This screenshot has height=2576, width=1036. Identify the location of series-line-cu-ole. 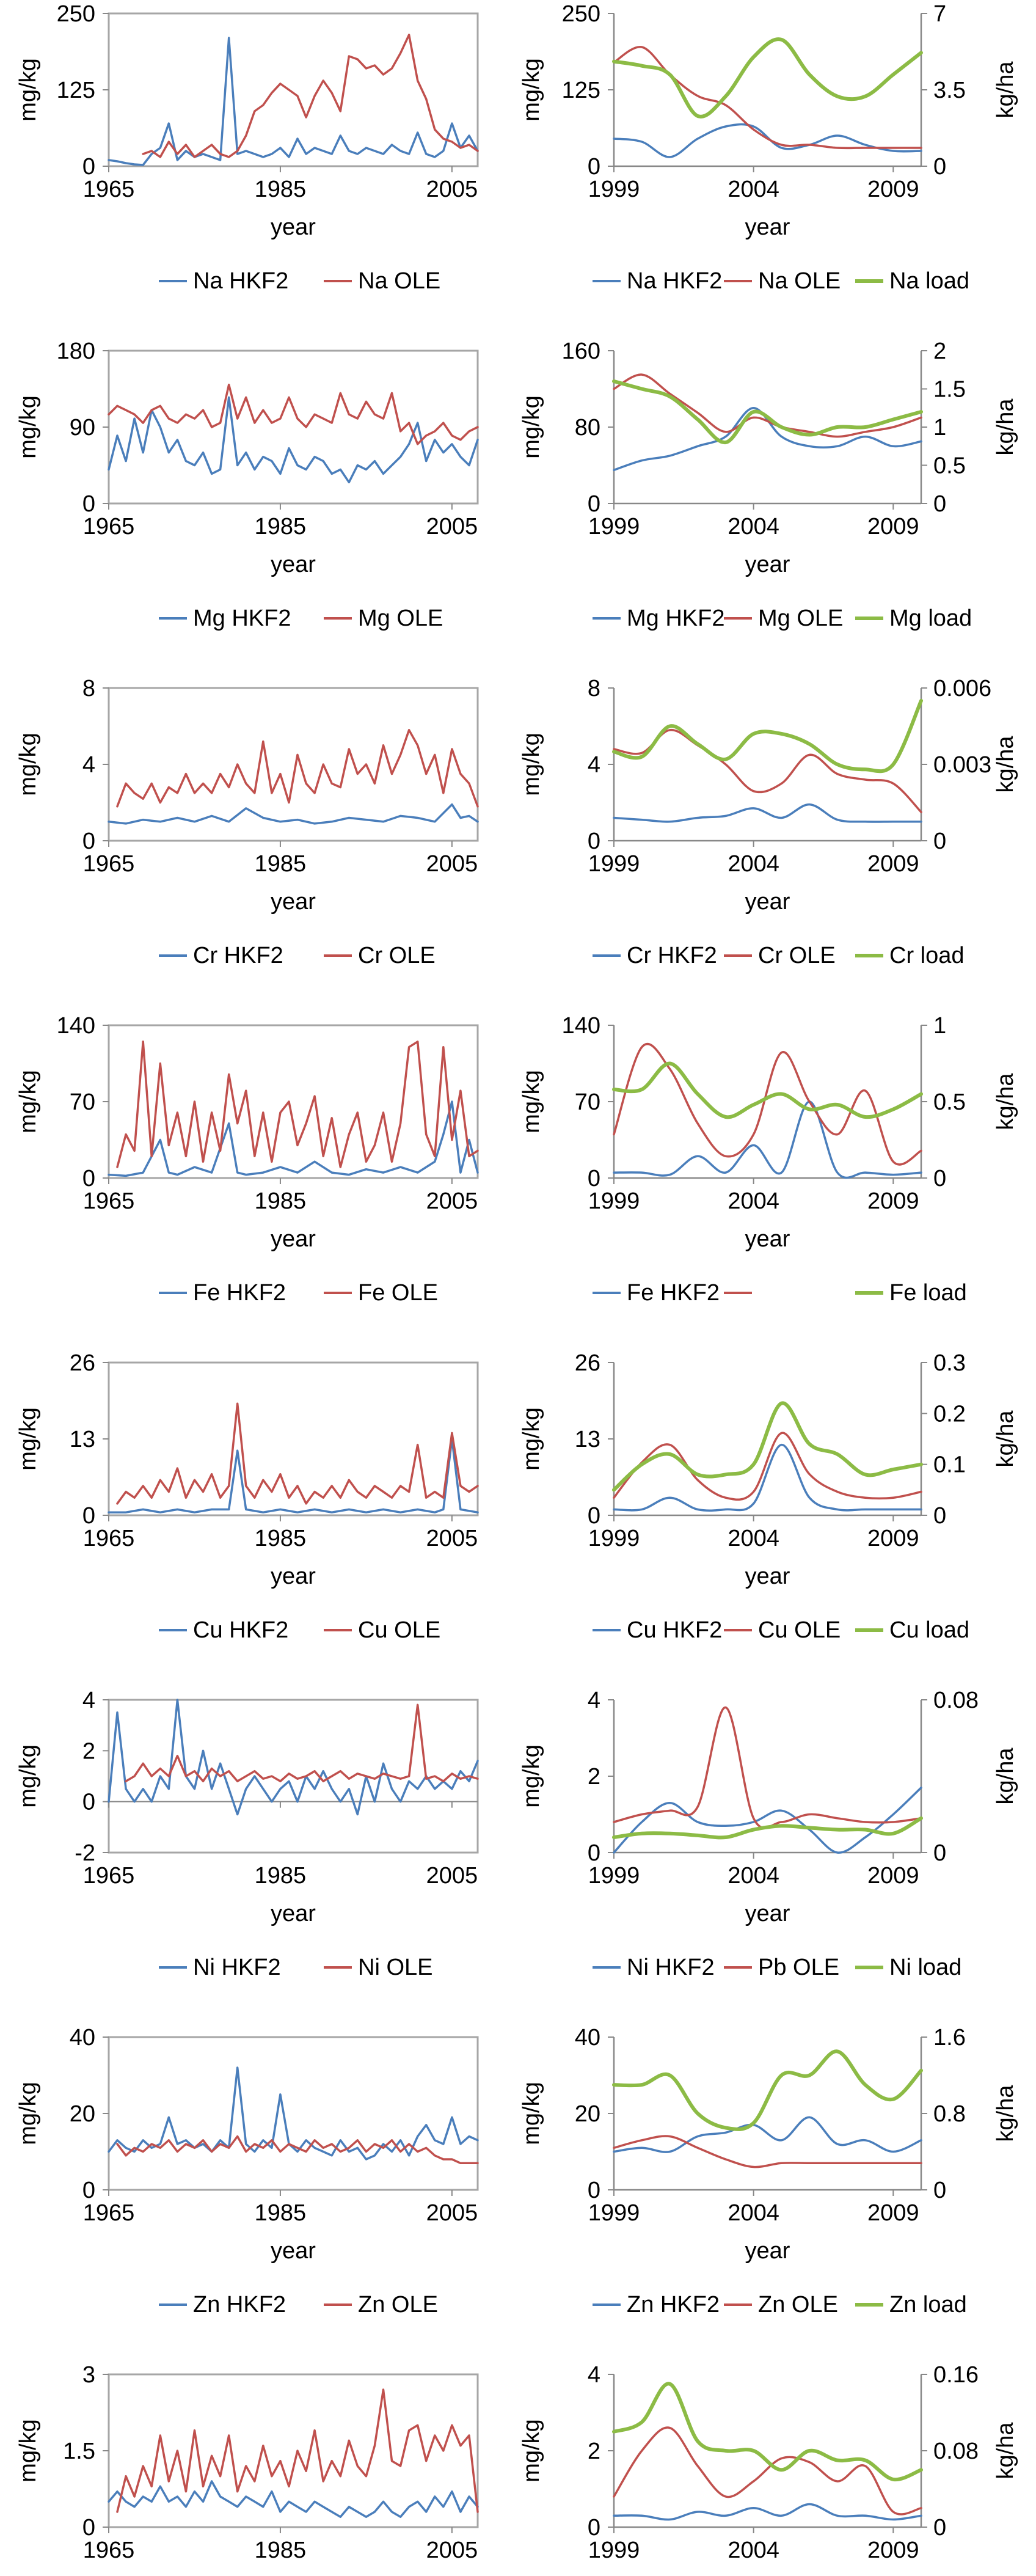
(767, 1466).